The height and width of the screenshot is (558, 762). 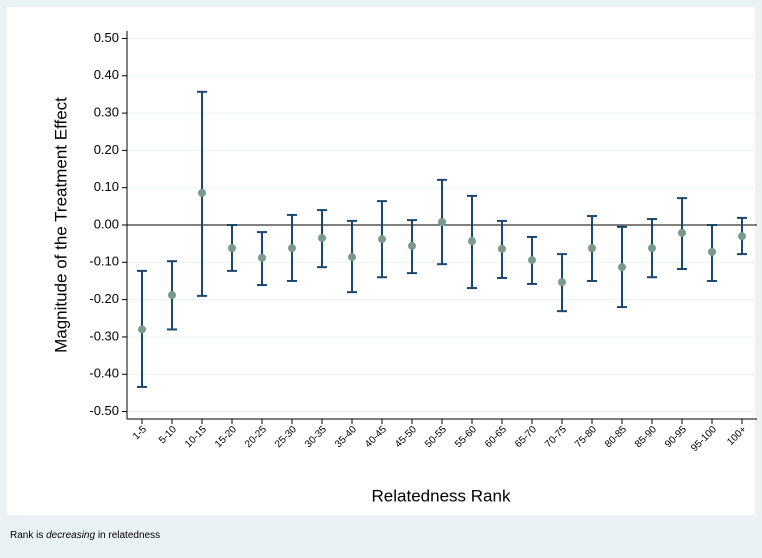 What do you see at coordinates (104, 335) in the screenshot?
I see `y-tick-label: -0.30` at bounding box center [104, 335].